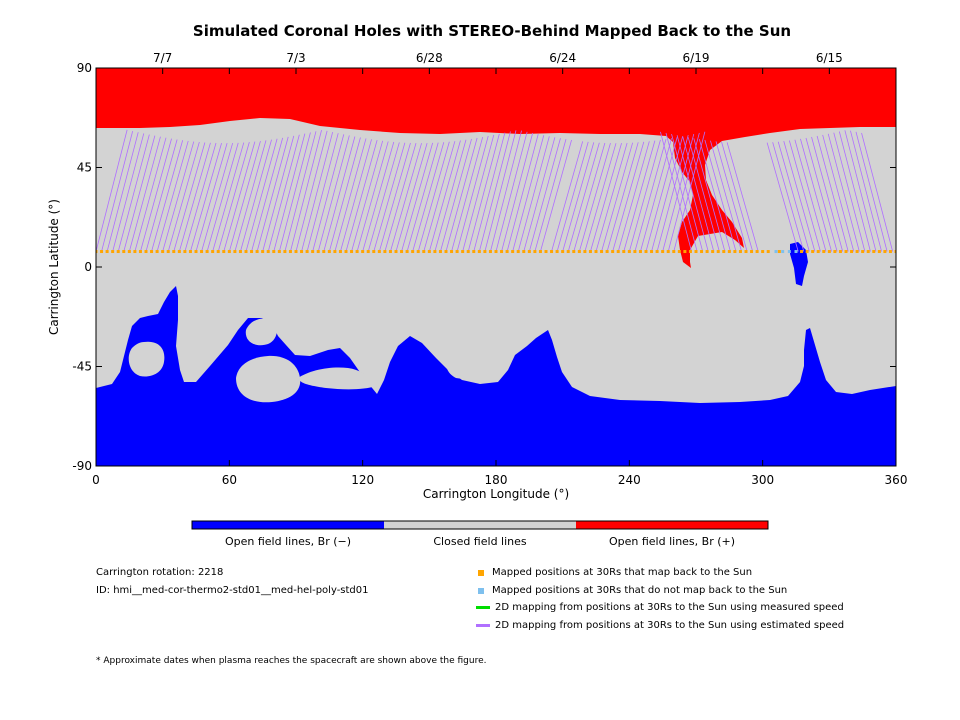 This screenshot has height=720, width=960. I want to click on colorbar-label-open-negative: Open field lines, Br (−), so click(288, 541).